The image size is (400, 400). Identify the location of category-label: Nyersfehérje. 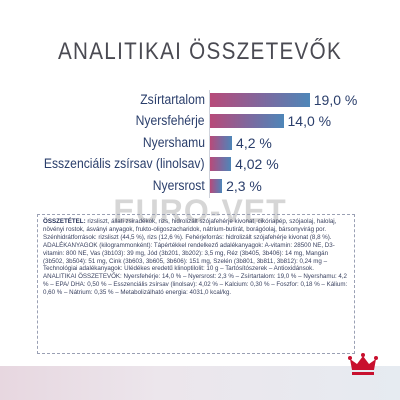
(170, 120).